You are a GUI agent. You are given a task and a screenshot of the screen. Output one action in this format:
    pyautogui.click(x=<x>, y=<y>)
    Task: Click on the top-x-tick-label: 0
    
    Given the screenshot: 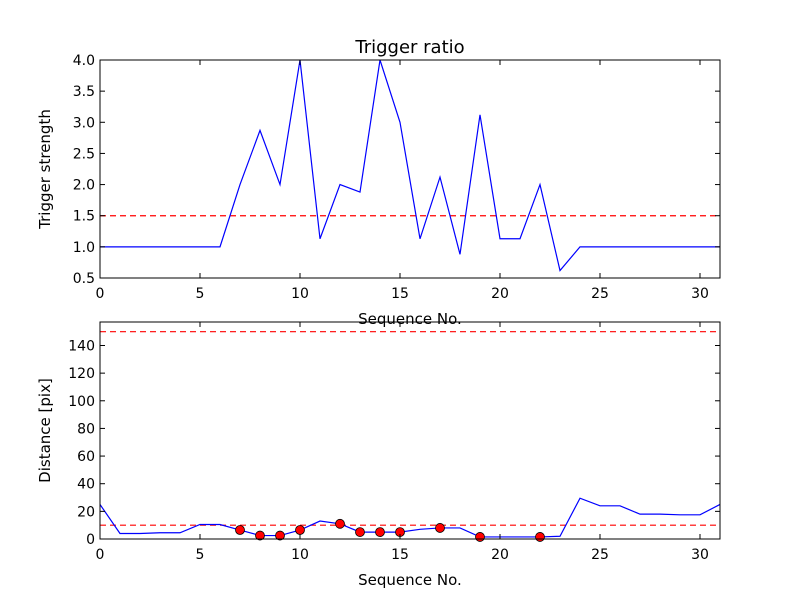 What is the action you would take?
    pyautogui.click(x=100, y=294)
    